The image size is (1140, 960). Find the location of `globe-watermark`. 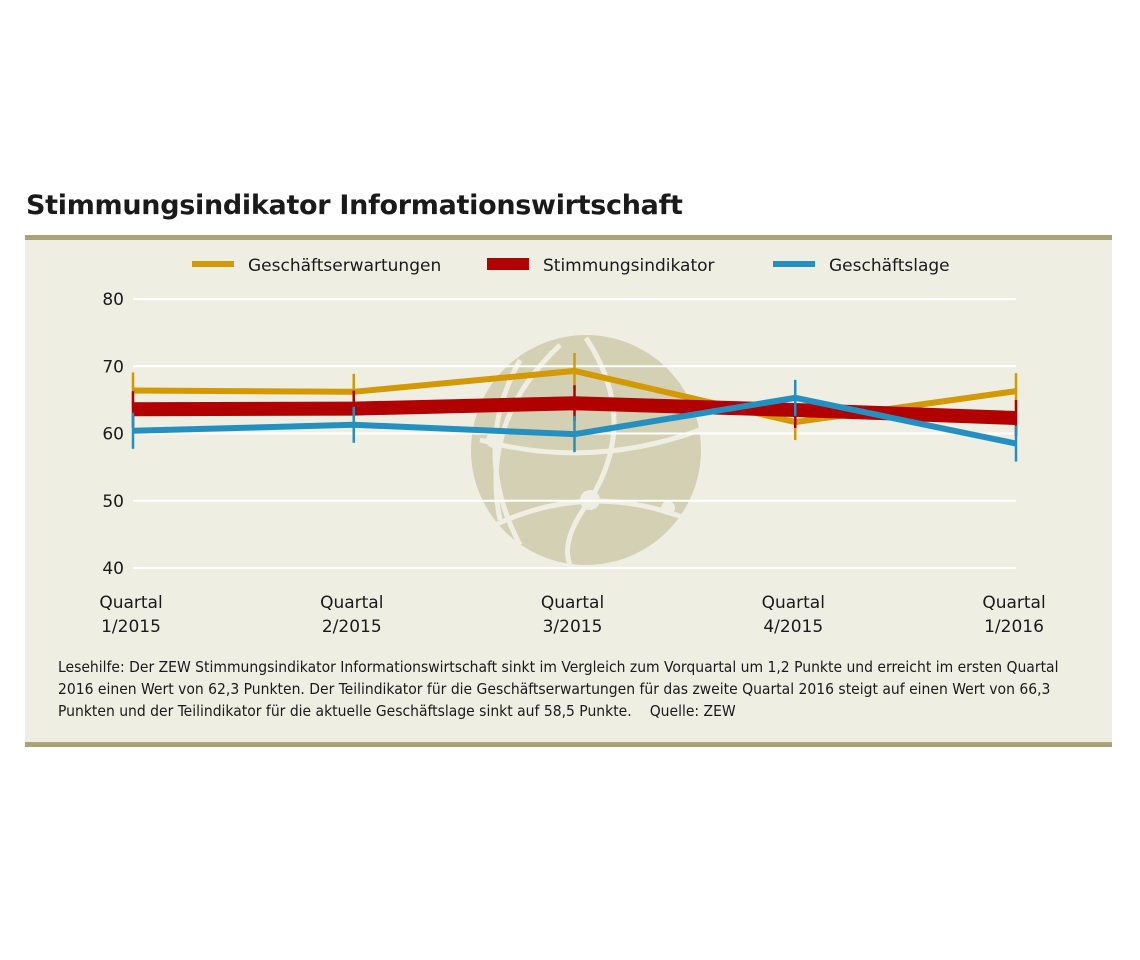

globe-watermark is located at coordinates (586, 450).